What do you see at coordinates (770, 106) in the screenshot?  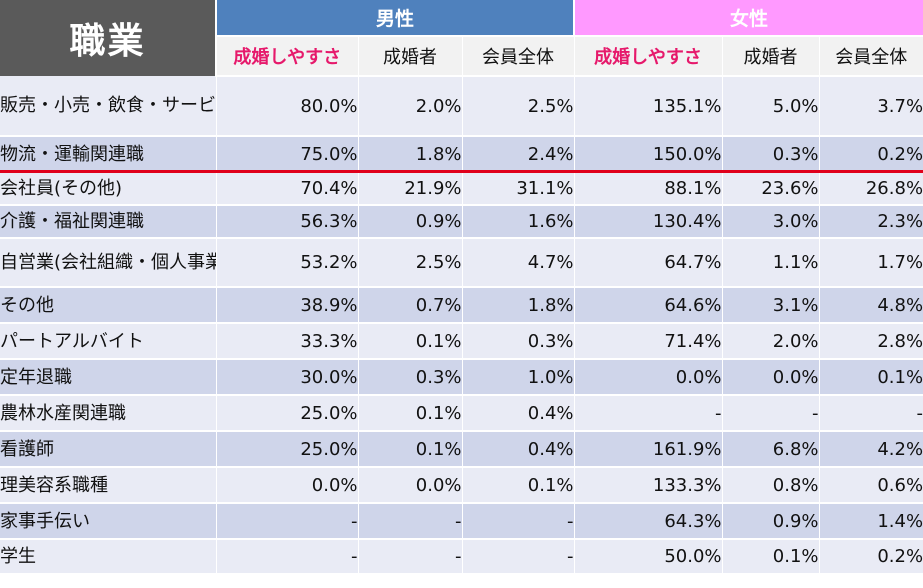 I see `female-married-cell: 5.0%` at bounding box center [770, 106].